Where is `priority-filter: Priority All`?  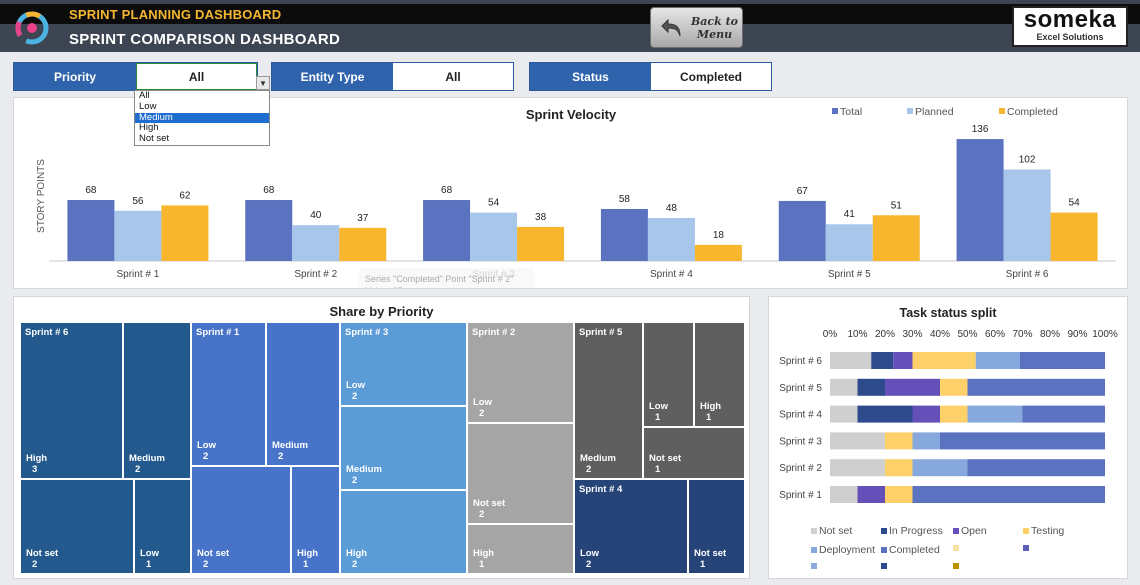
priority-filter: Priority All is located at coordinates (135, 76).